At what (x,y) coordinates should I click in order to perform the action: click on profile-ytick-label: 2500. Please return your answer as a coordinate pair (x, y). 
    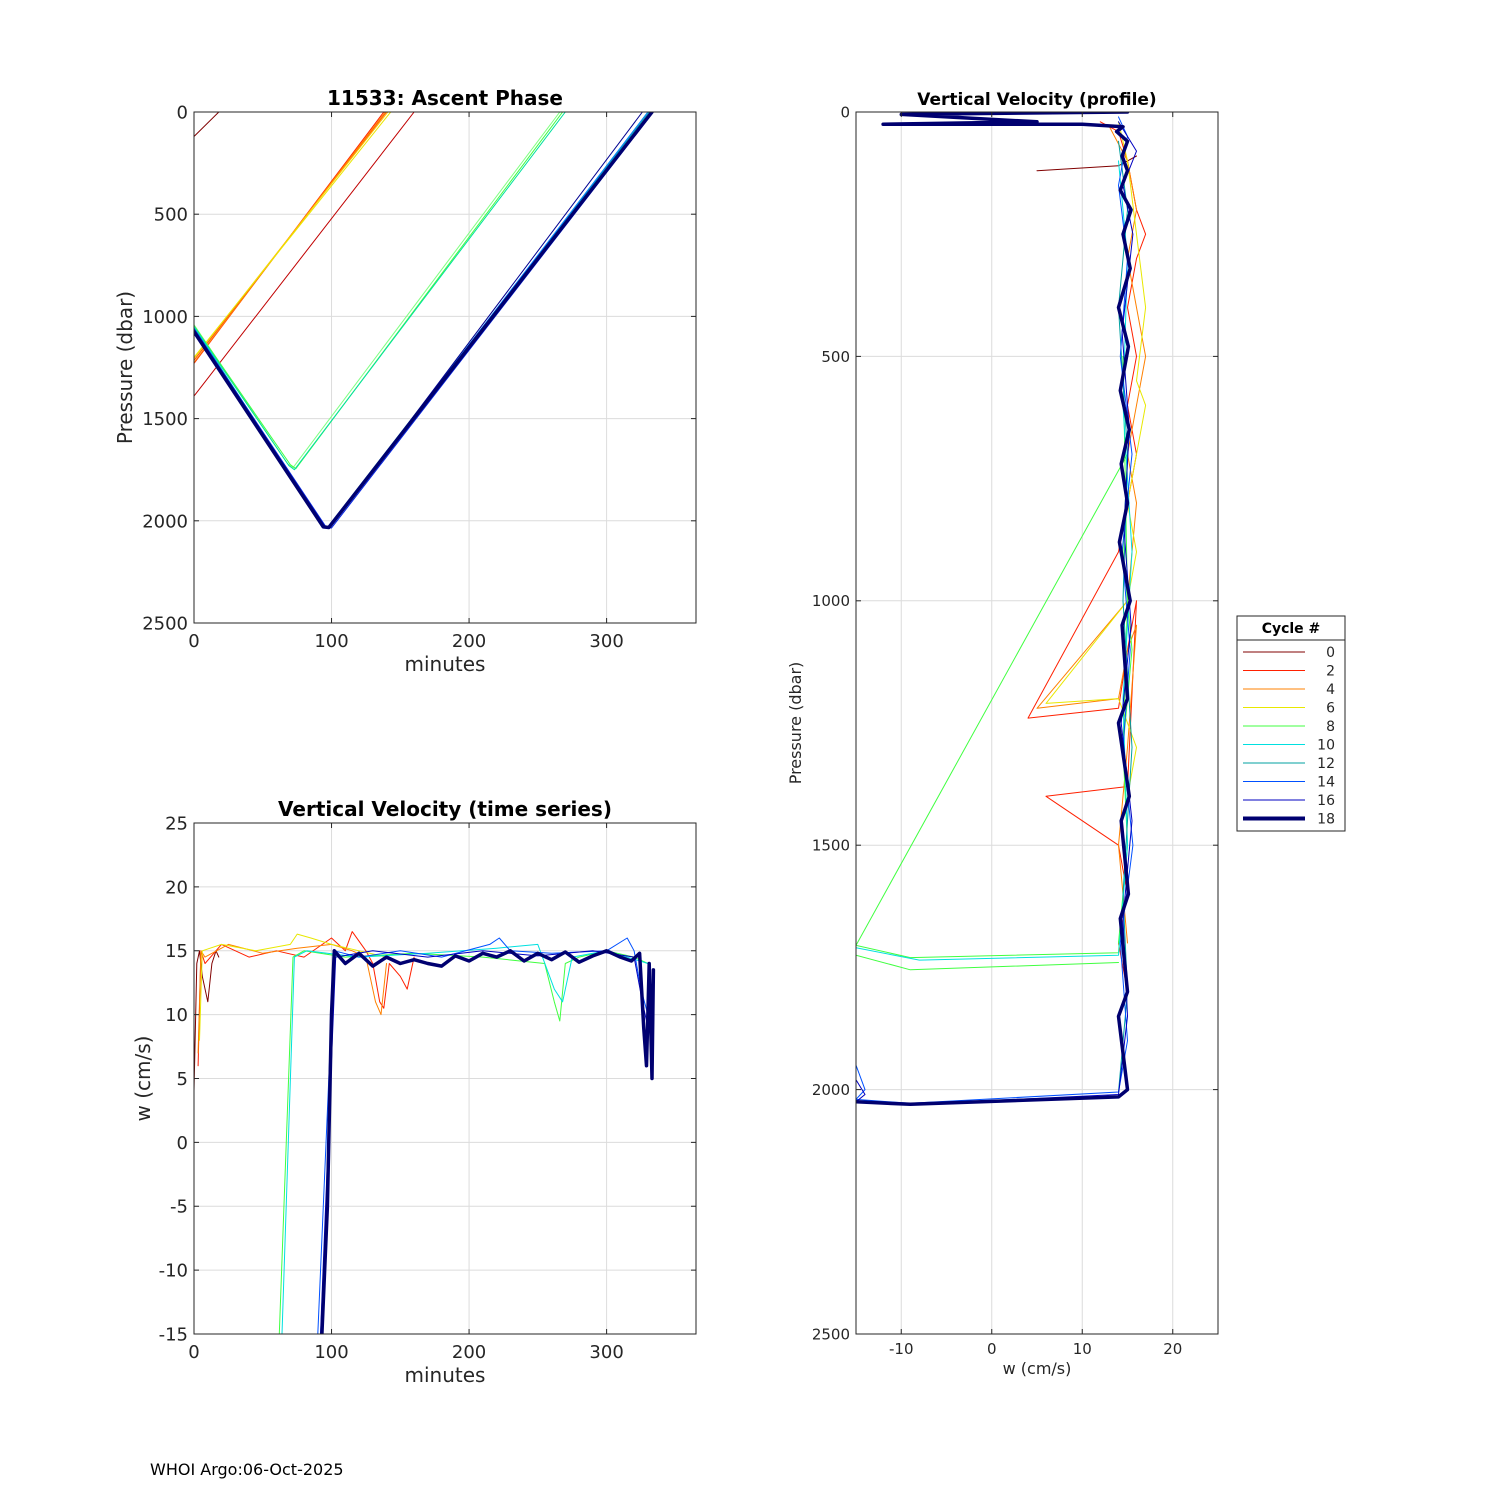
    Looking at the image, I should click on (831, 1334).